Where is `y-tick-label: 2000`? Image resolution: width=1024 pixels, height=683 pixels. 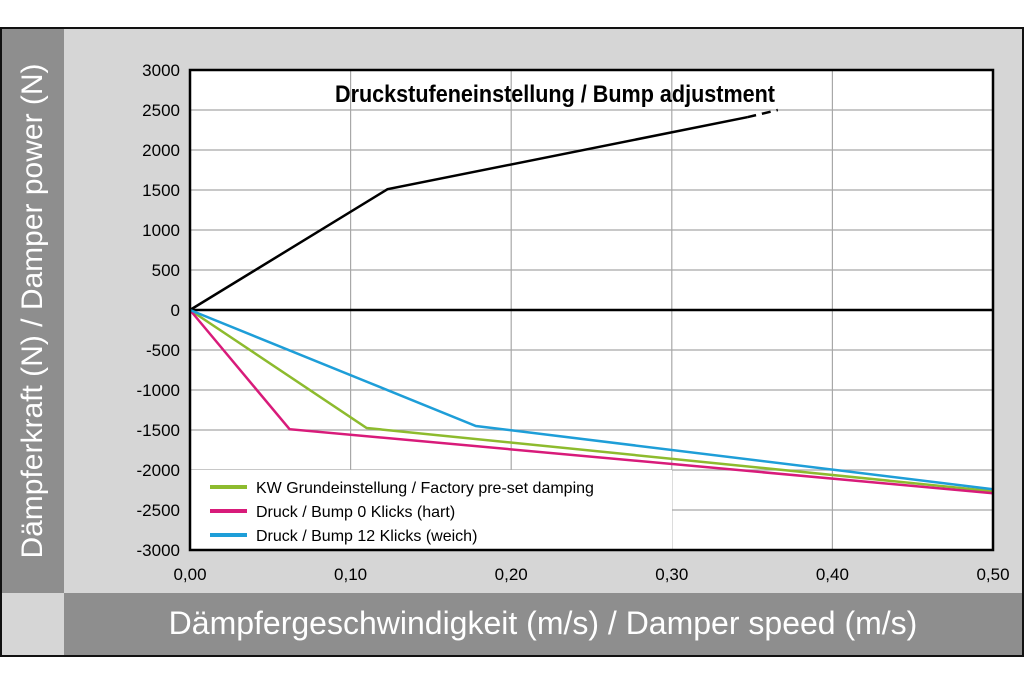 y-tick-label: 2000 is located at coordinates (161, 150).